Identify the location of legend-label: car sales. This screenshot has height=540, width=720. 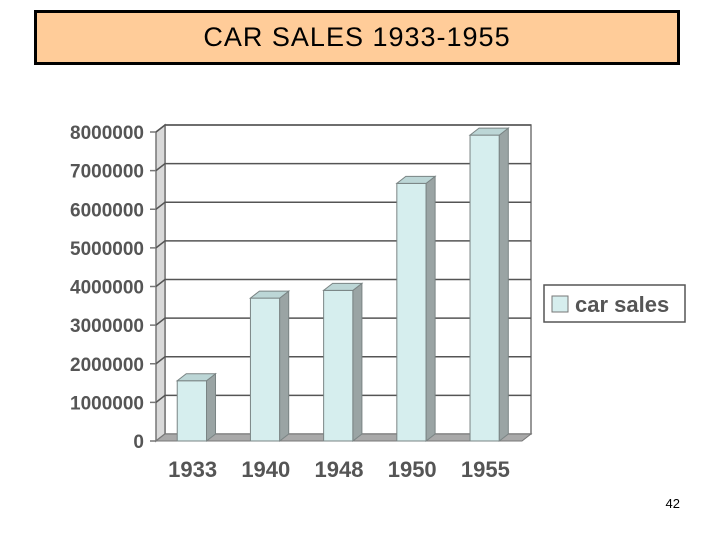
(622, 304).